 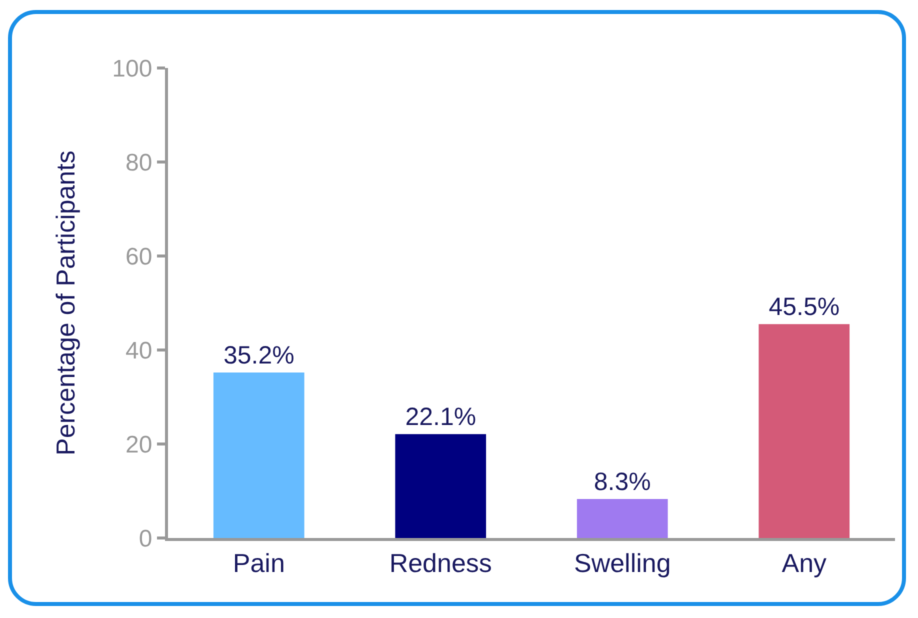 I want to click on x-tick-label: Swelling, so click(x=622, y=563).